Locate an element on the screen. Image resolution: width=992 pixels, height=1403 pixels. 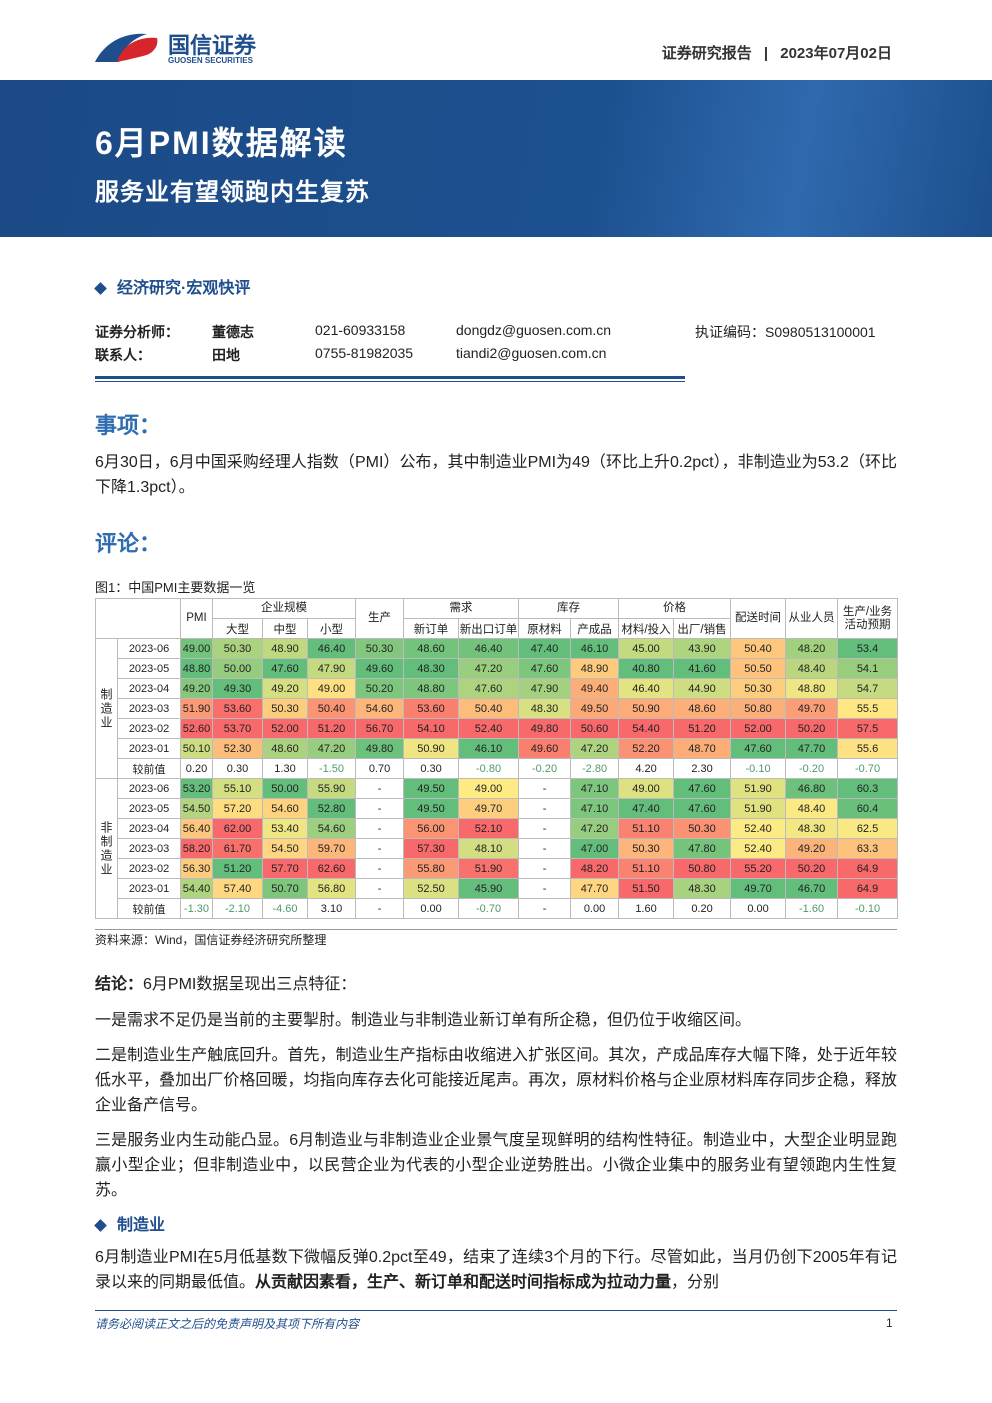
cell: 47.40 is located at coordinates (545, 648).